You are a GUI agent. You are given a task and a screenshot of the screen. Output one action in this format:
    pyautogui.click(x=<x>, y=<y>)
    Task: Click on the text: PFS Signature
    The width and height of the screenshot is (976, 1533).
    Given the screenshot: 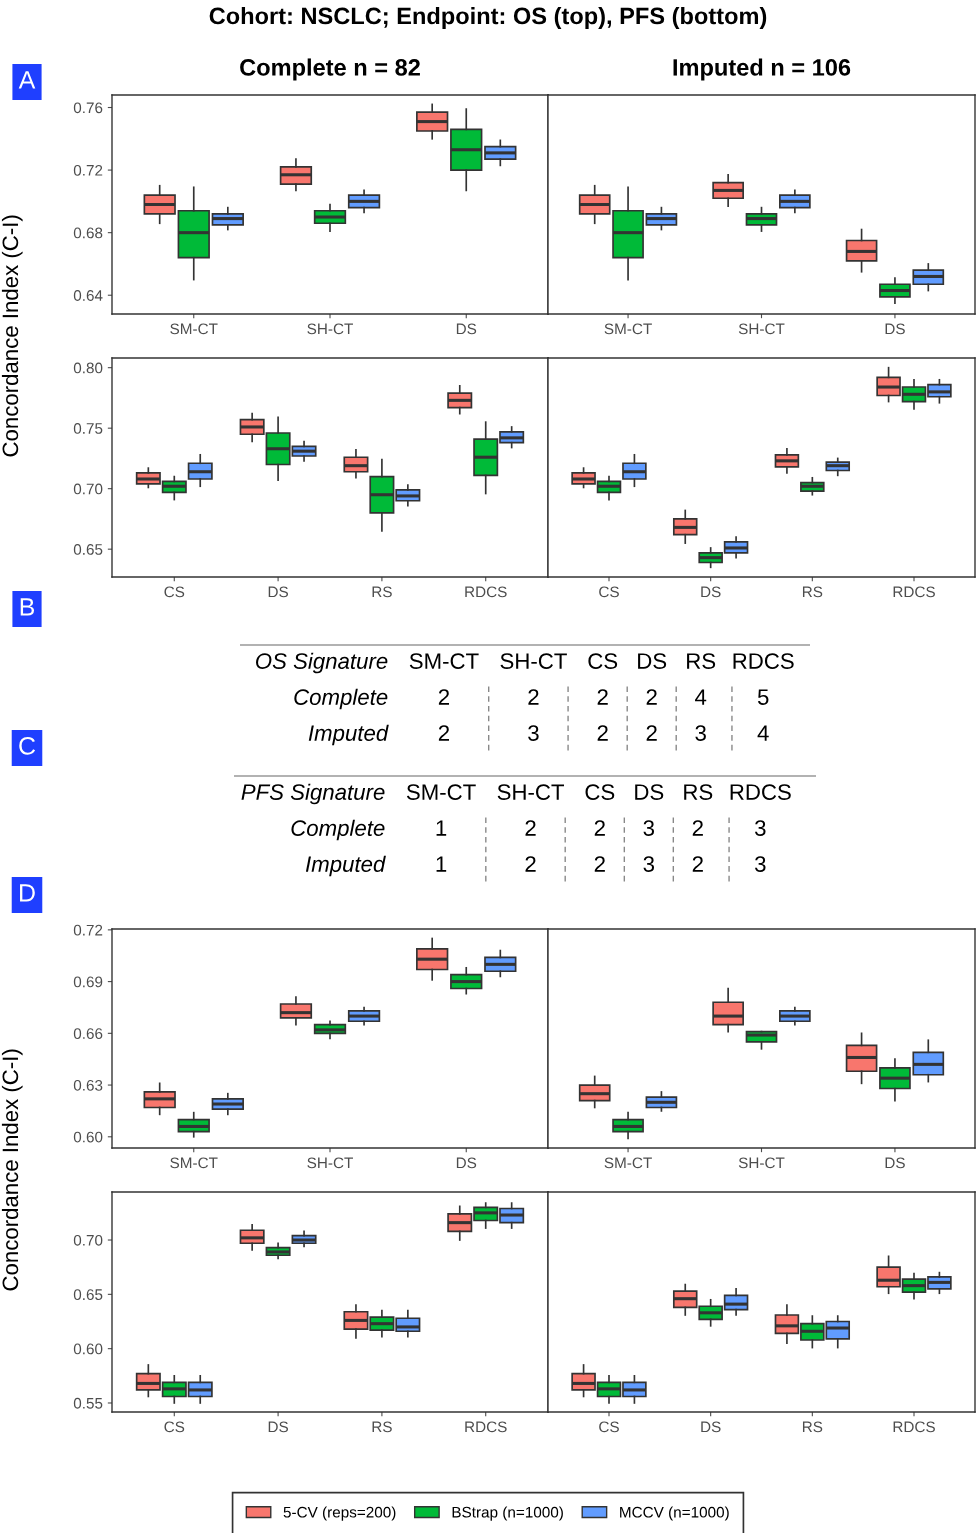 What is the action you would take?
    pyautogui.click(x=313, y=794)
    